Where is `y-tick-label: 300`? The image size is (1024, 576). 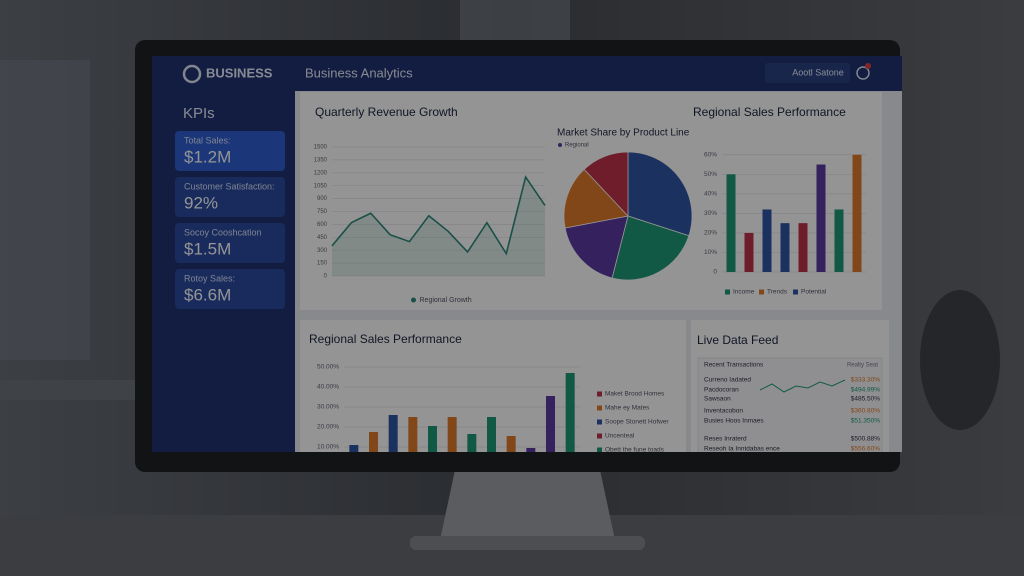
y-tick-label: 300 is located at coordinates (322, 251).